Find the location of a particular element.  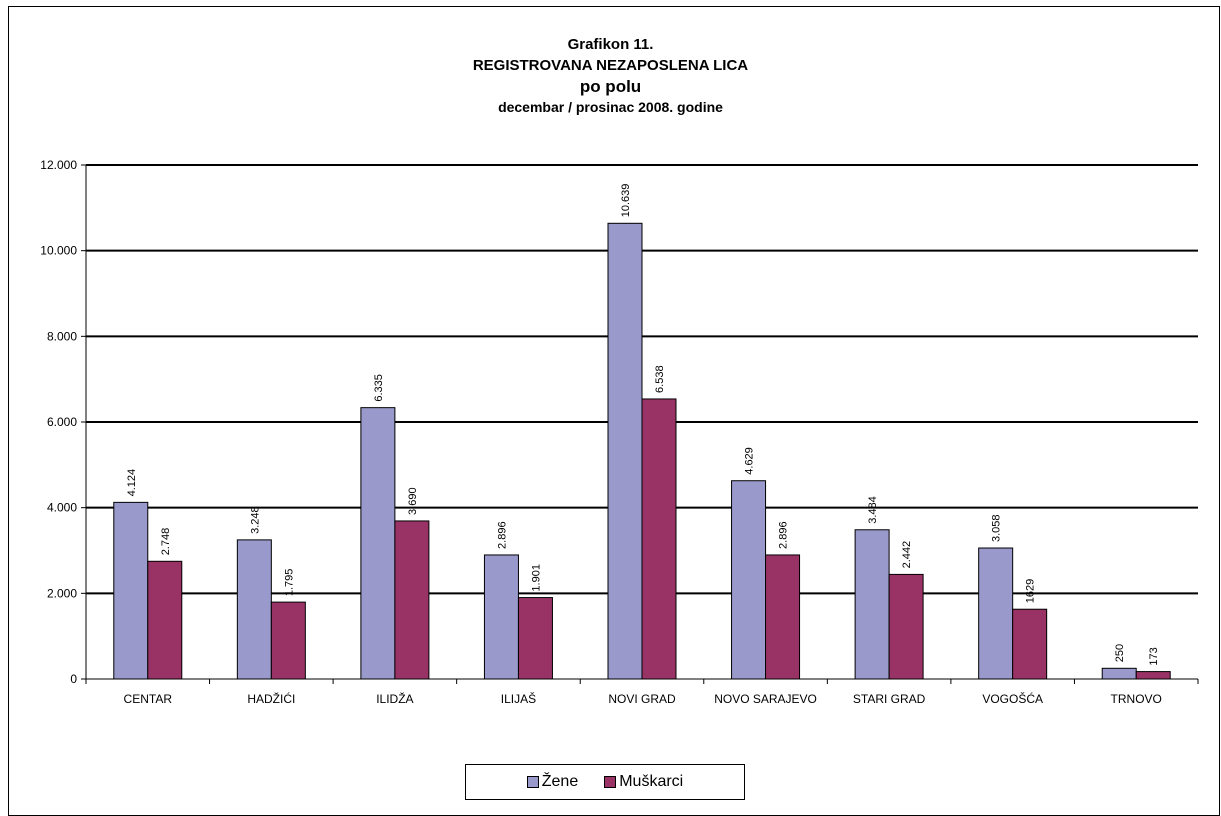

x-tick-label: ILIDŽA is located at coordinates (394, 698).